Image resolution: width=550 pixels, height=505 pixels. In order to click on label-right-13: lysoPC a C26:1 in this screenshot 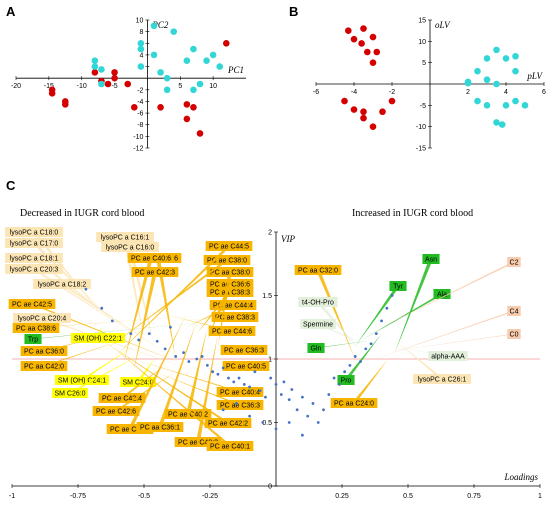, I will do `click(442, 380)`.